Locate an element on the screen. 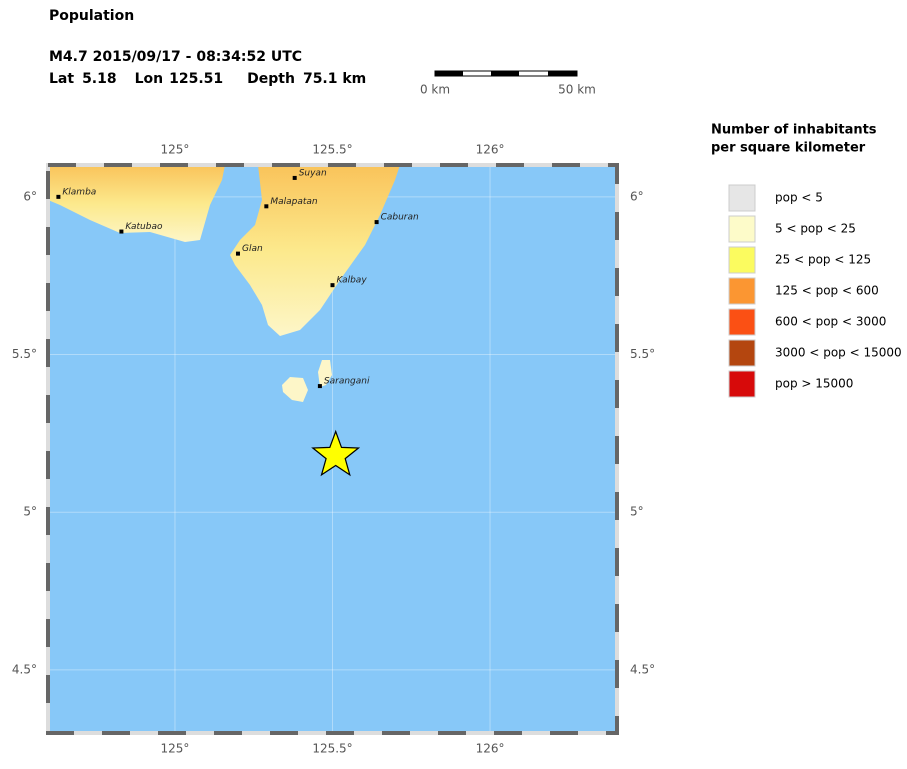 The height and width of the screenshot is (769, 907). legend-label: 600 < pop < 3000 is located at coordinates (830, 322).